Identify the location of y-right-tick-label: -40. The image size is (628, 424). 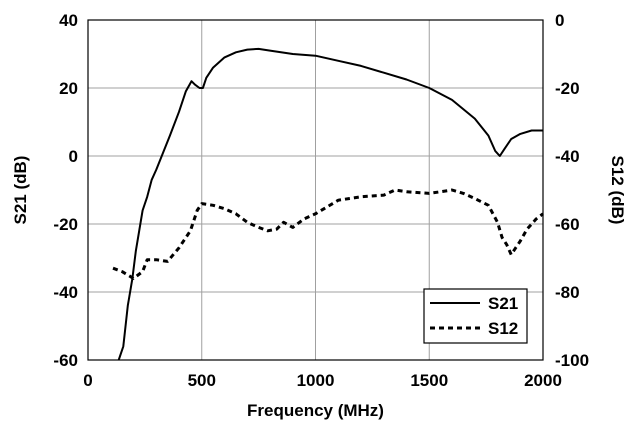
(567, 156).